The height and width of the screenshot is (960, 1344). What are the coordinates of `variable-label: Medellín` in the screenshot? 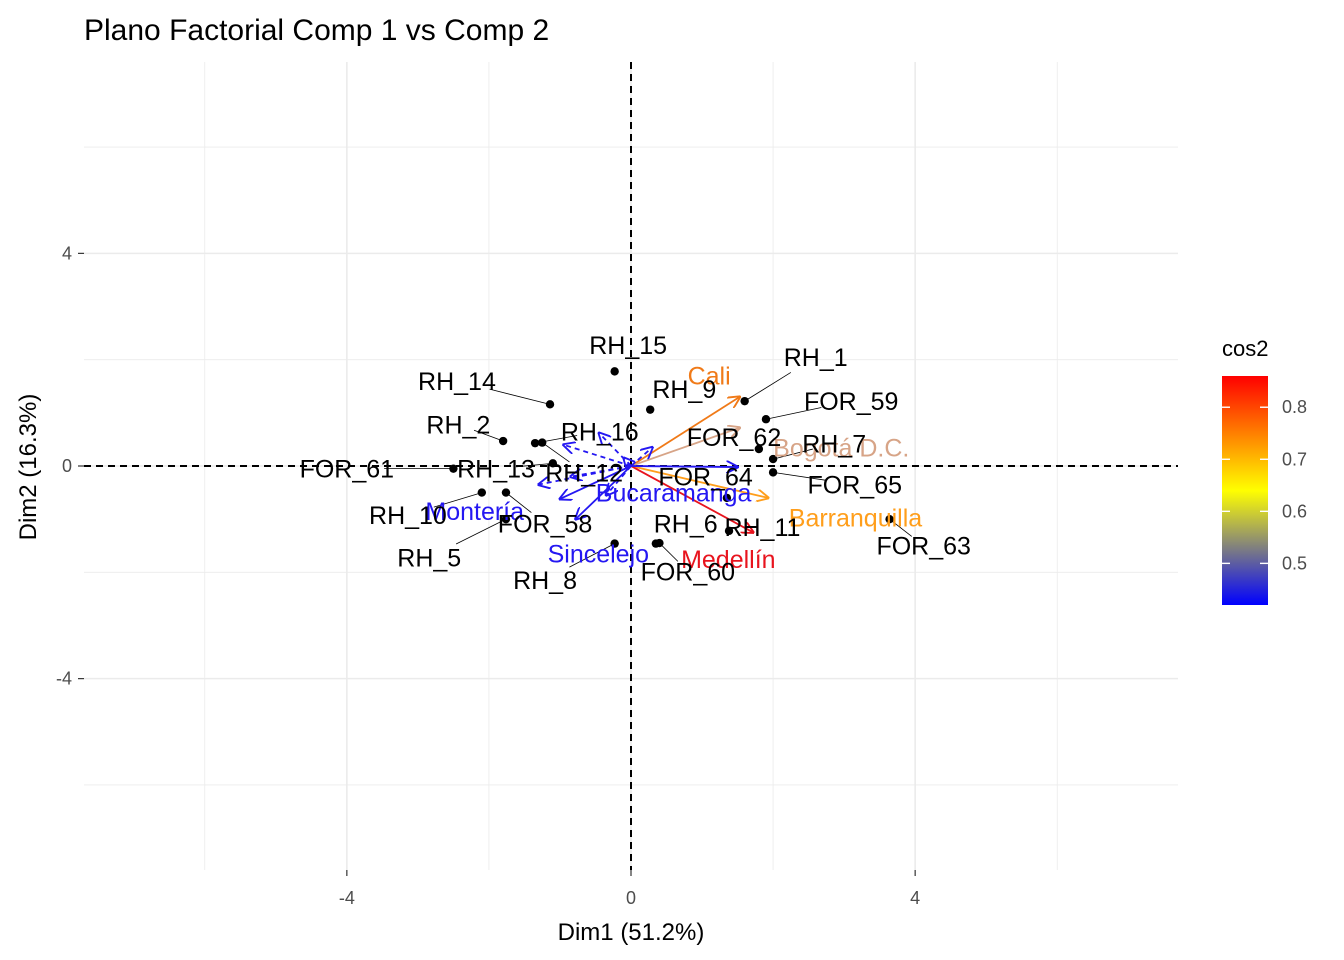 It's located at (728, 560).